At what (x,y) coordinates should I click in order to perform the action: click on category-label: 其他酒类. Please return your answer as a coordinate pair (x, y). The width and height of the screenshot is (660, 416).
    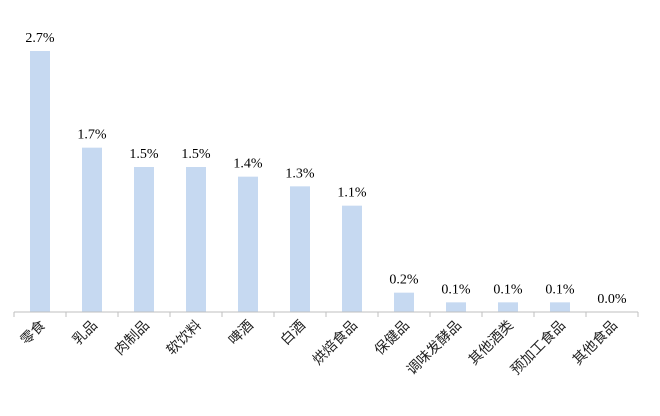
    Looking at the image, I should click on (491, 343).